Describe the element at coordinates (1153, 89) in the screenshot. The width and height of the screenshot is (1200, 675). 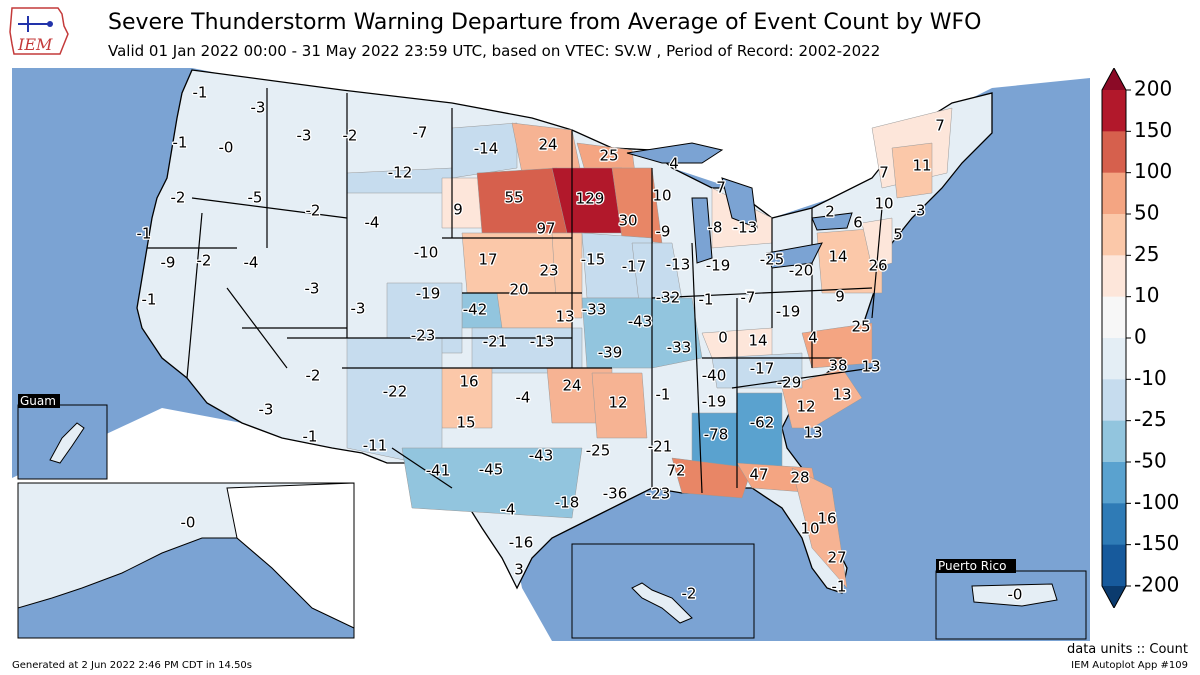
I see `colorbar-tick-label: 200` at that location.